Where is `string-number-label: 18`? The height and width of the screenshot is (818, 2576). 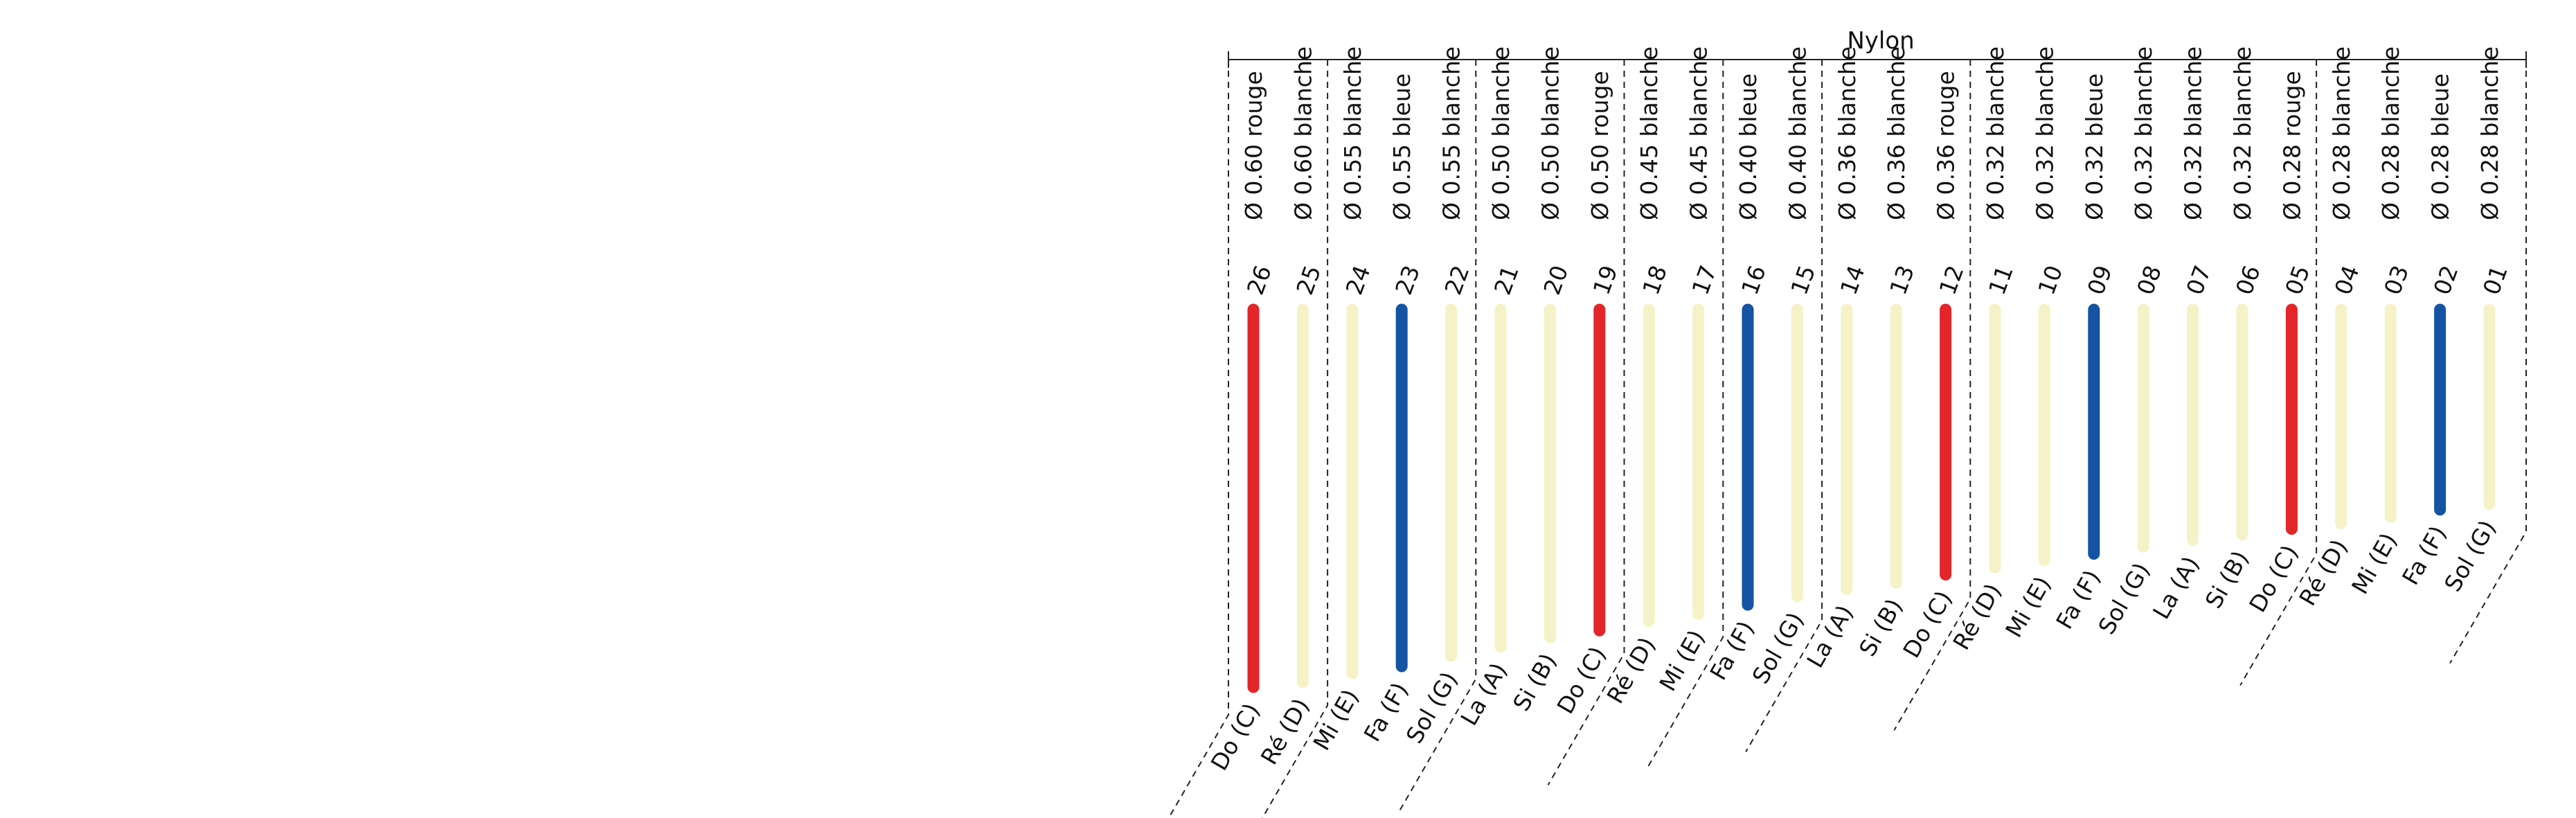 string-number-label: 18 is located at coordinates (1654, 280).